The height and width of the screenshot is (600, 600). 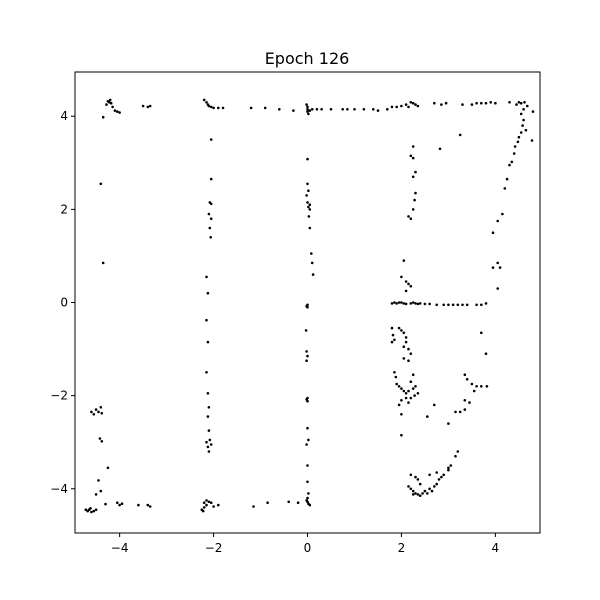 What do you see at coordinates (64, 303) in the screenshot?
I see `y-tick-label: 0` at bounding box center [64, 303].